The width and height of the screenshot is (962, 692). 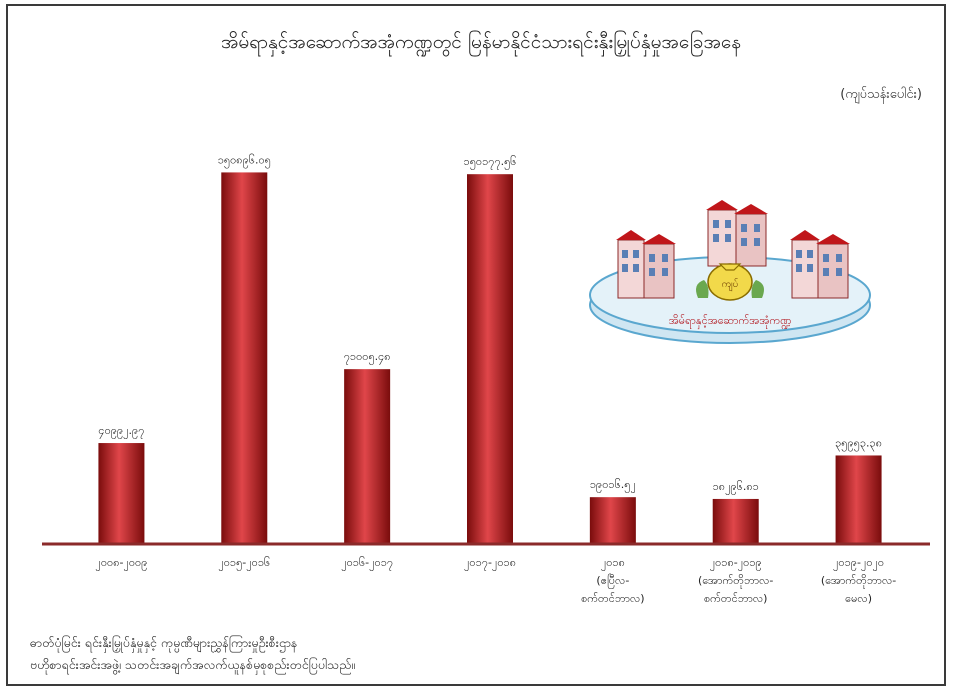 What do you see at coordinates (121, 431) in the screenshot?
I see `value-label-1: ၄၀၉၉၂.၉၇` at bounding box center [121, 431].